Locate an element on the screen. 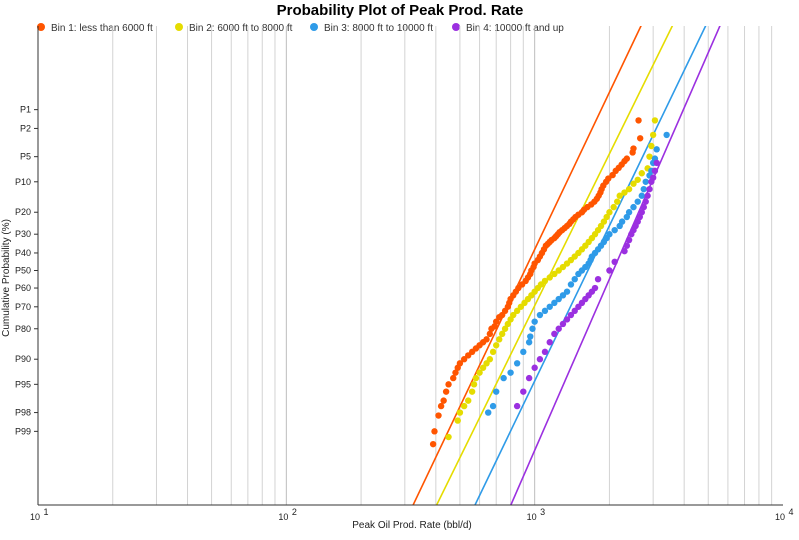 This screenshot has width=799, height=540. y-tick-label: P2 is located at coordinates (25, 128).